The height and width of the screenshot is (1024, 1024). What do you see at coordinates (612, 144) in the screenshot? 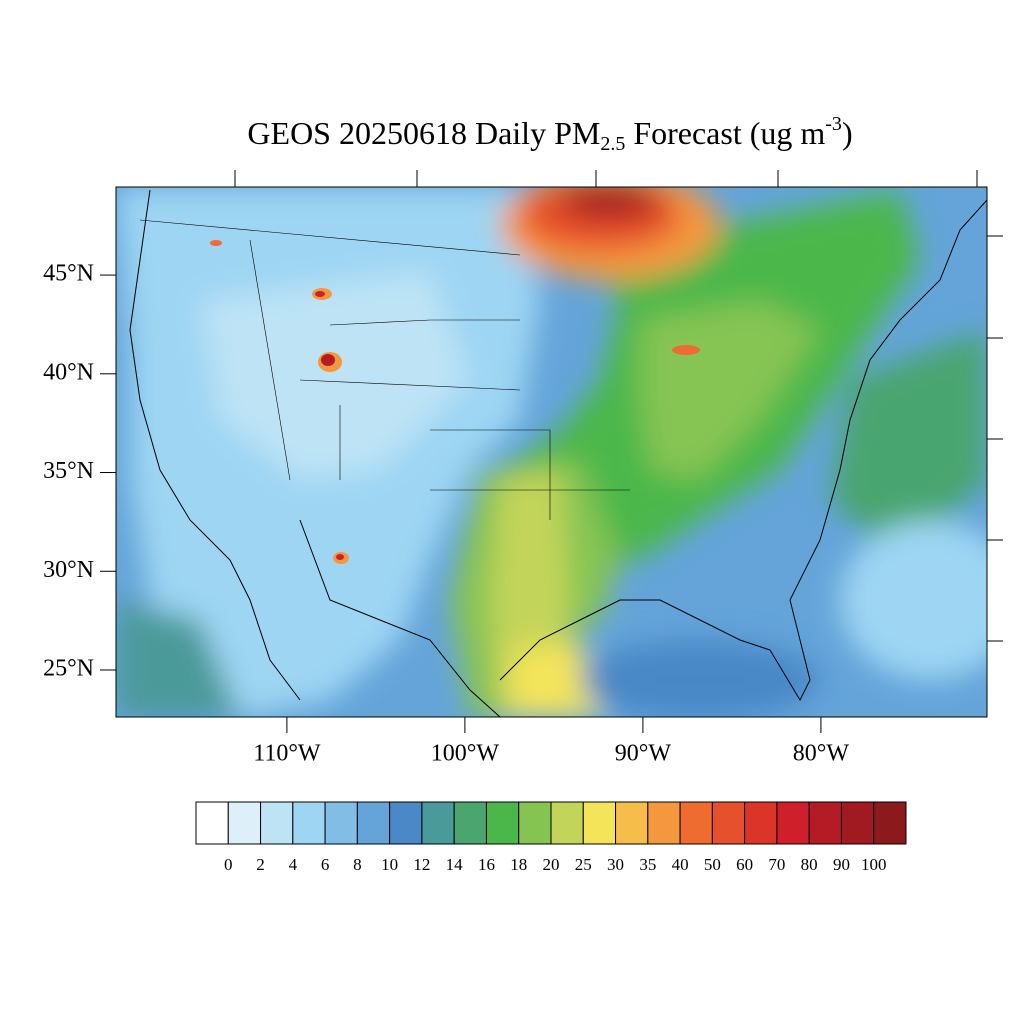
I see `title-subscript: 2.5` at bounding box center [612, 144].